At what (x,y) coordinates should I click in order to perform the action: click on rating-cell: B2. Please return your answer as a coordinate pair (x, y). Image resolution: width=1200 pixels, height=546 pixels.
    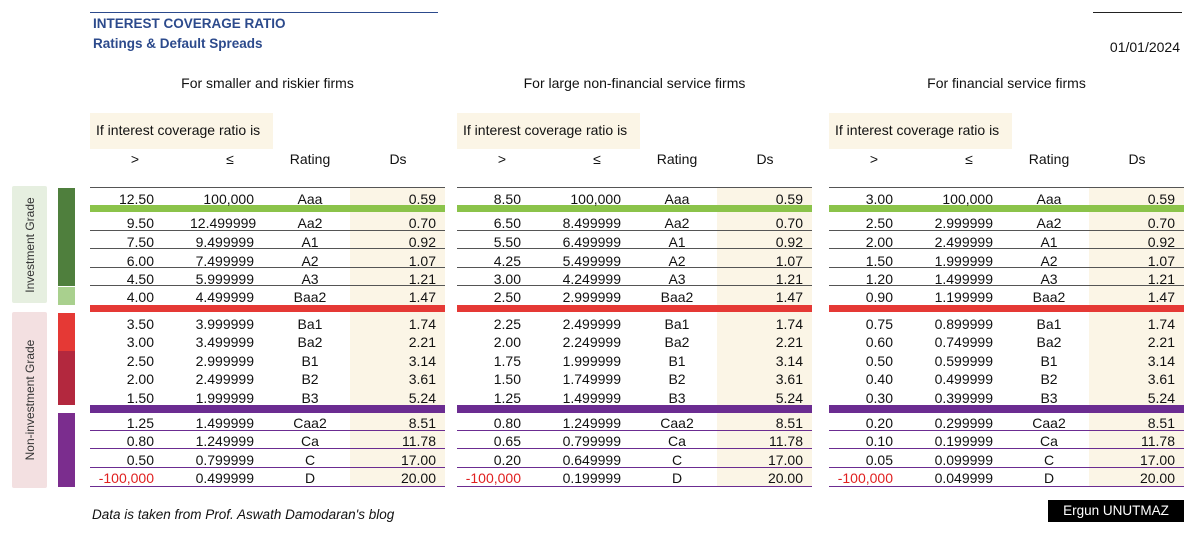
    Looking at the image, I should click on (677, 379).